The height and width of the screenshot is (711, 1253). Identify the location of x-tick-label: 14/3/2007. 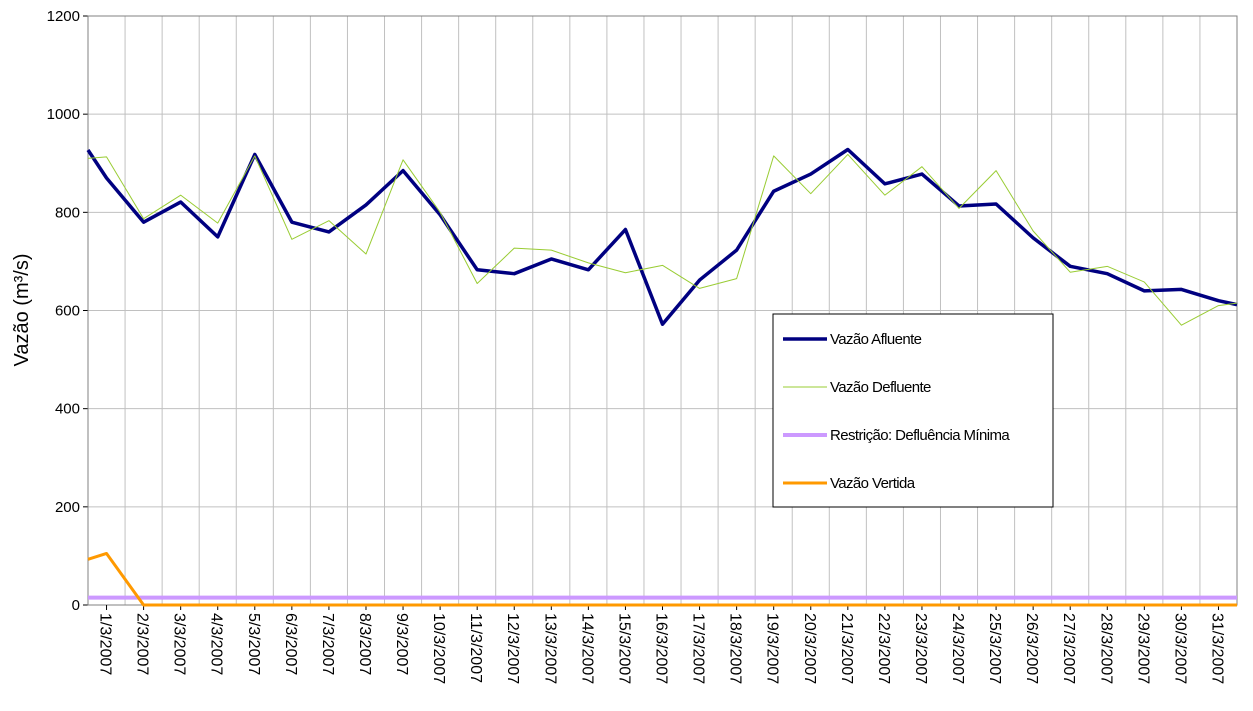
(586, 648).